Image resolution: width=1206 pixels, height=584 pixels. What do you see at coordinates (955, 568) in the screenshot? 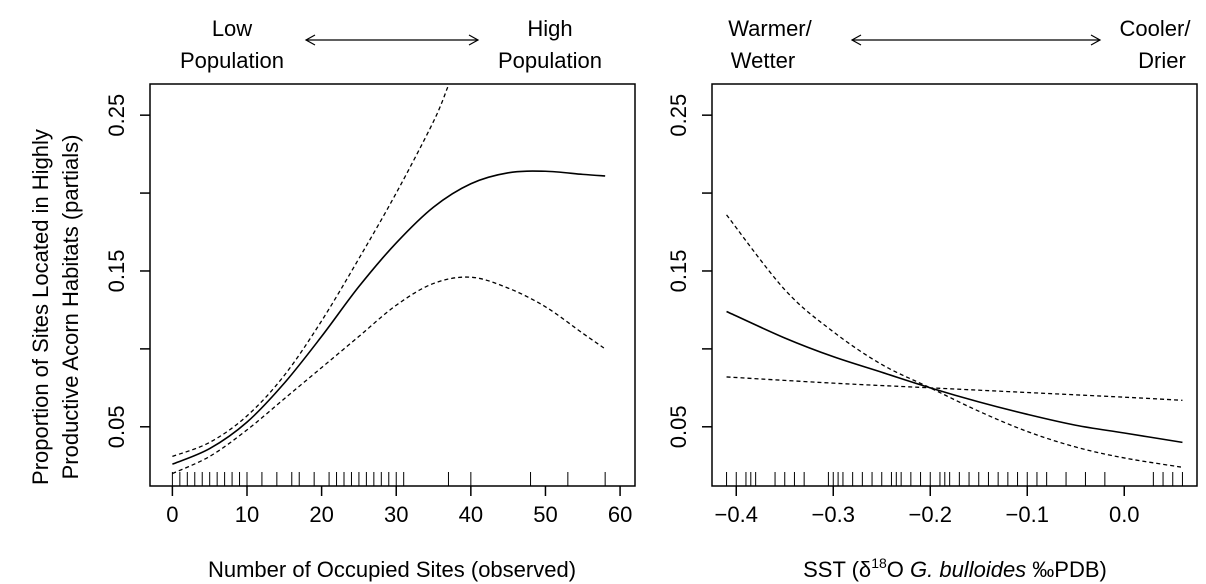
I see `right-x-axis-label: SST (δ18O G. bulloides ‰PDB)` at bounding box center [955, 568].